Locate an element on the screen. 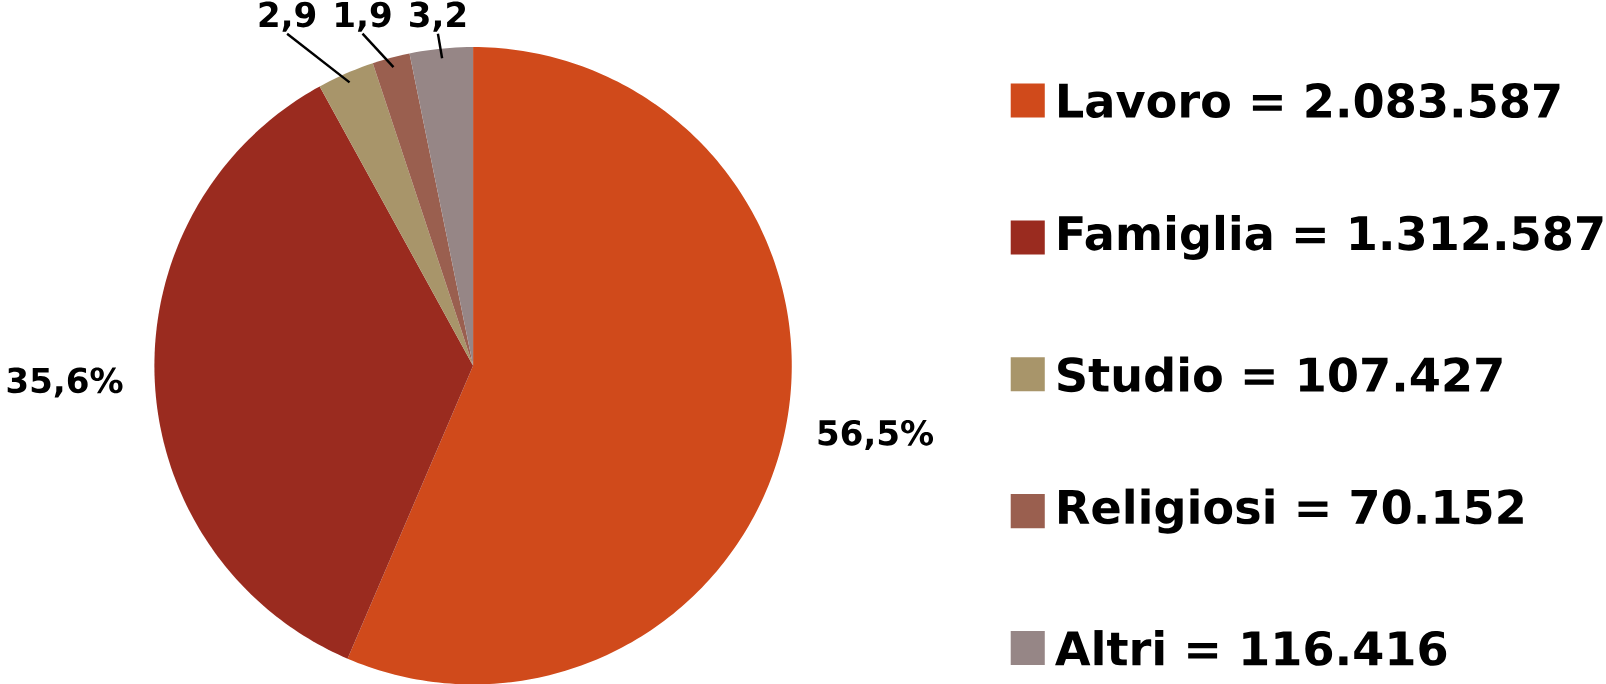  data-label: 1,9 is located at coordinates (363, 16).